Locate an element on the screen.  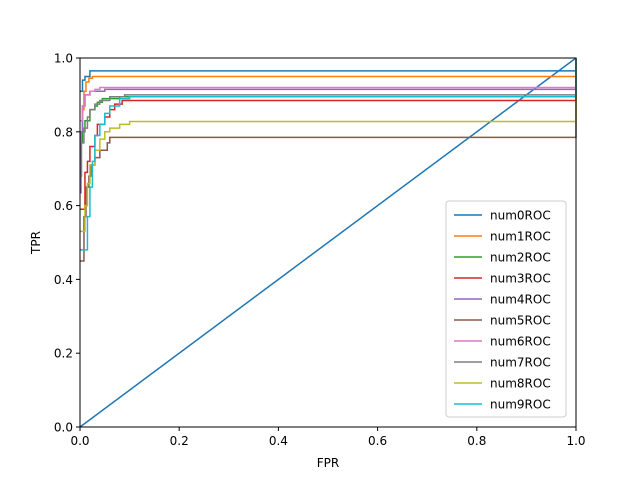
x-axis-label: FPR is located at coordinates (328, 463).